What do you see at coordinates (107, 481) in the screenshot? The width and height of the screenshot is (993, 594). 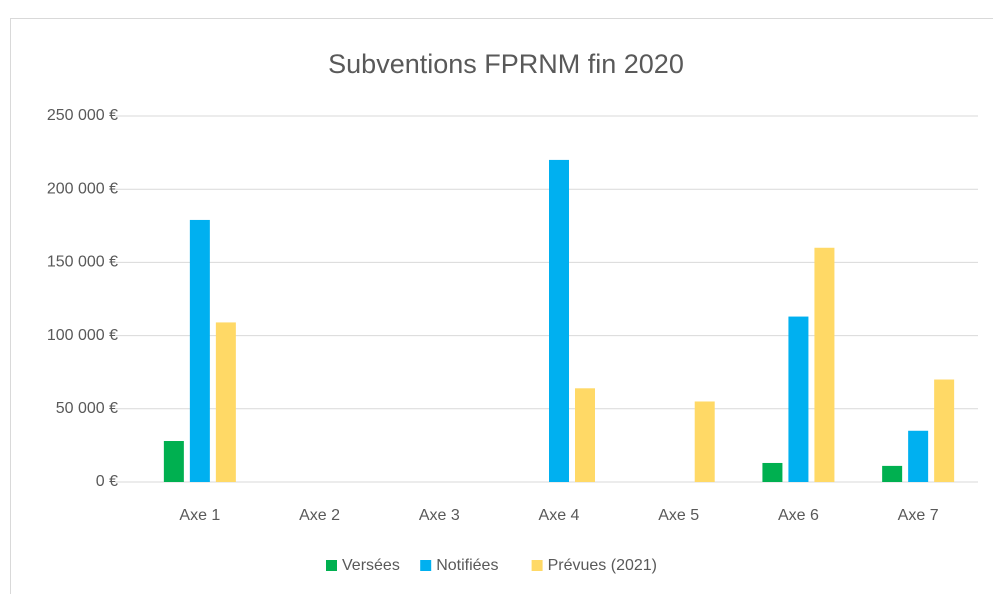 I see `y-tick-label: 0 €` at bounding box center [107, 481].